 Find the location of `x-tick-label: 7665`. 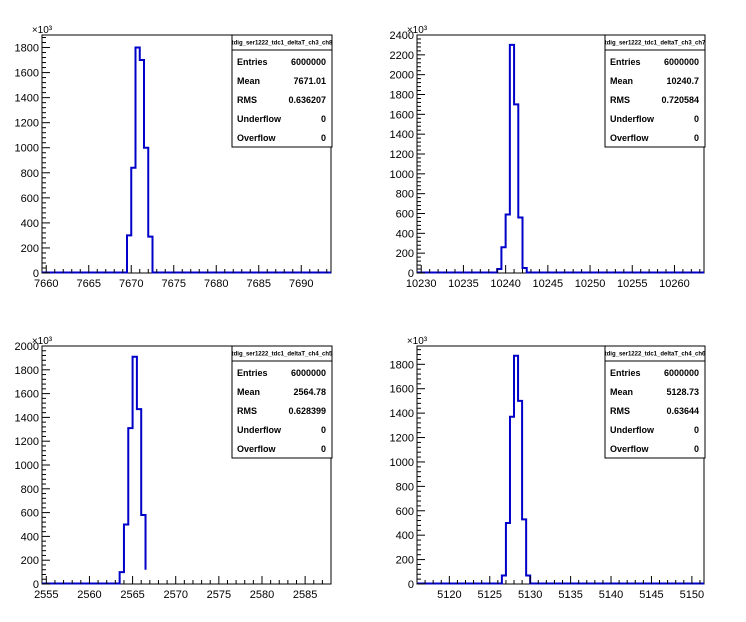

x-tick-label: 7665 is located at coordinates (89, 284).